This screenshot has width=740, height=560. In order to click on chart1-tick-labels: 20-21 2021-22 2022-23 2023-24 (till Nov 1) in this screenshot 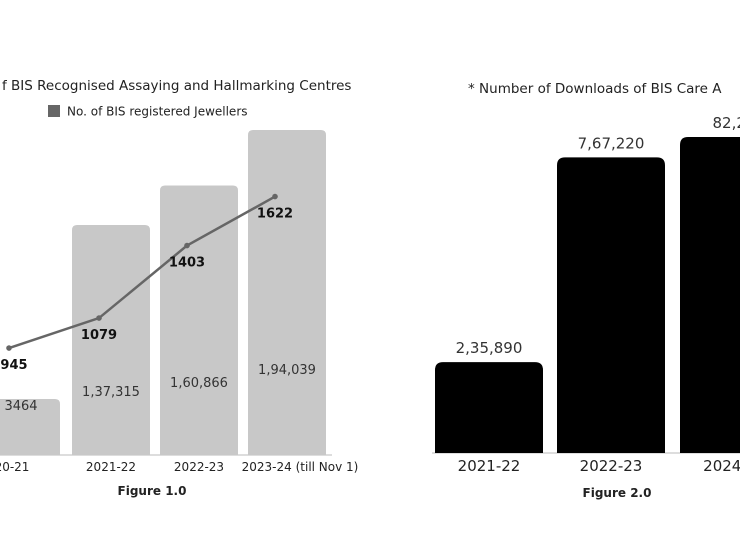, I will do `click(179, 467)`.